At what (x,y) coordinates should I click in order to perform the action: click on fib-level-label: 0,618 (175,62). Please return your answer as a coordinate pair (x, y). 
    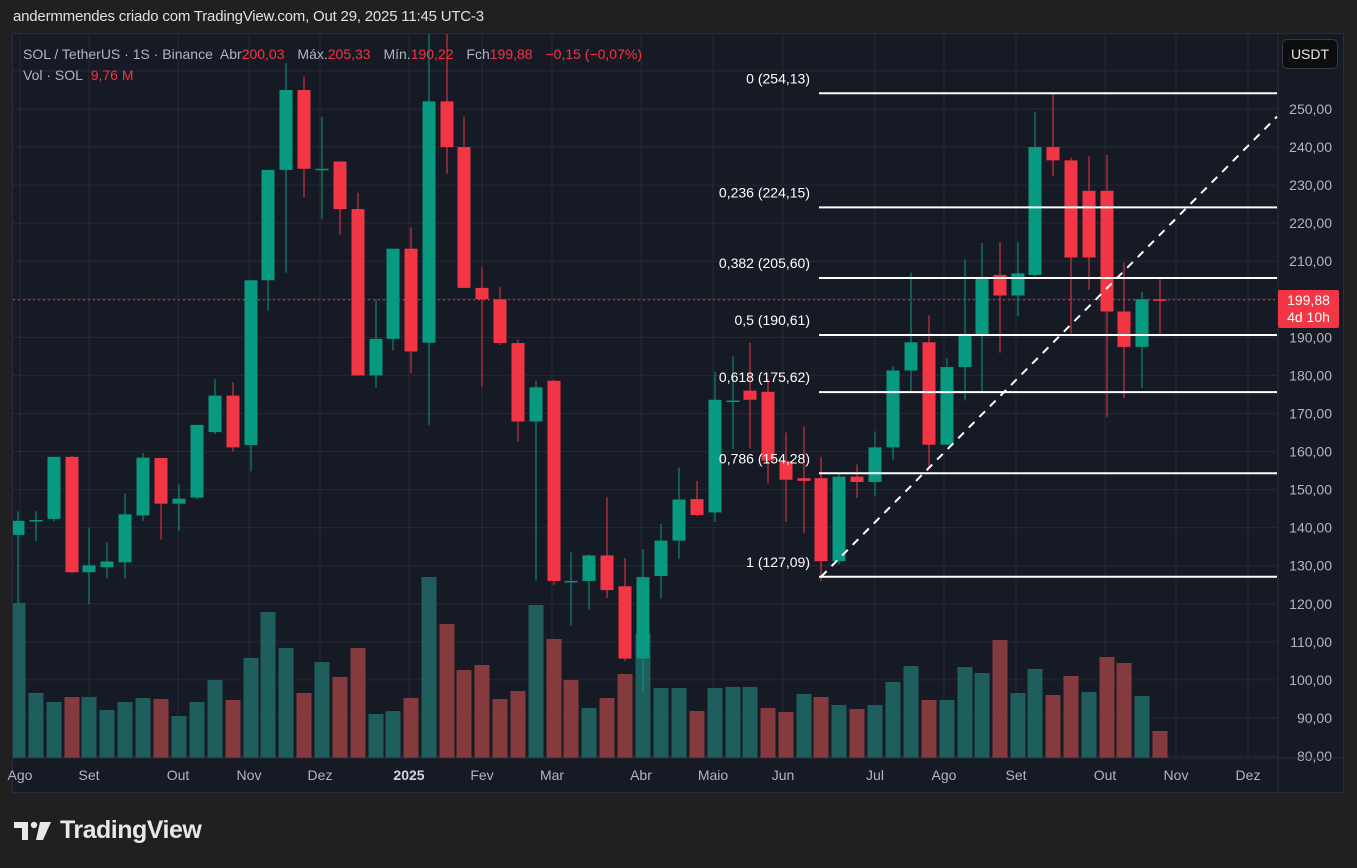
    Looking at the image, I should click on (764, 377).